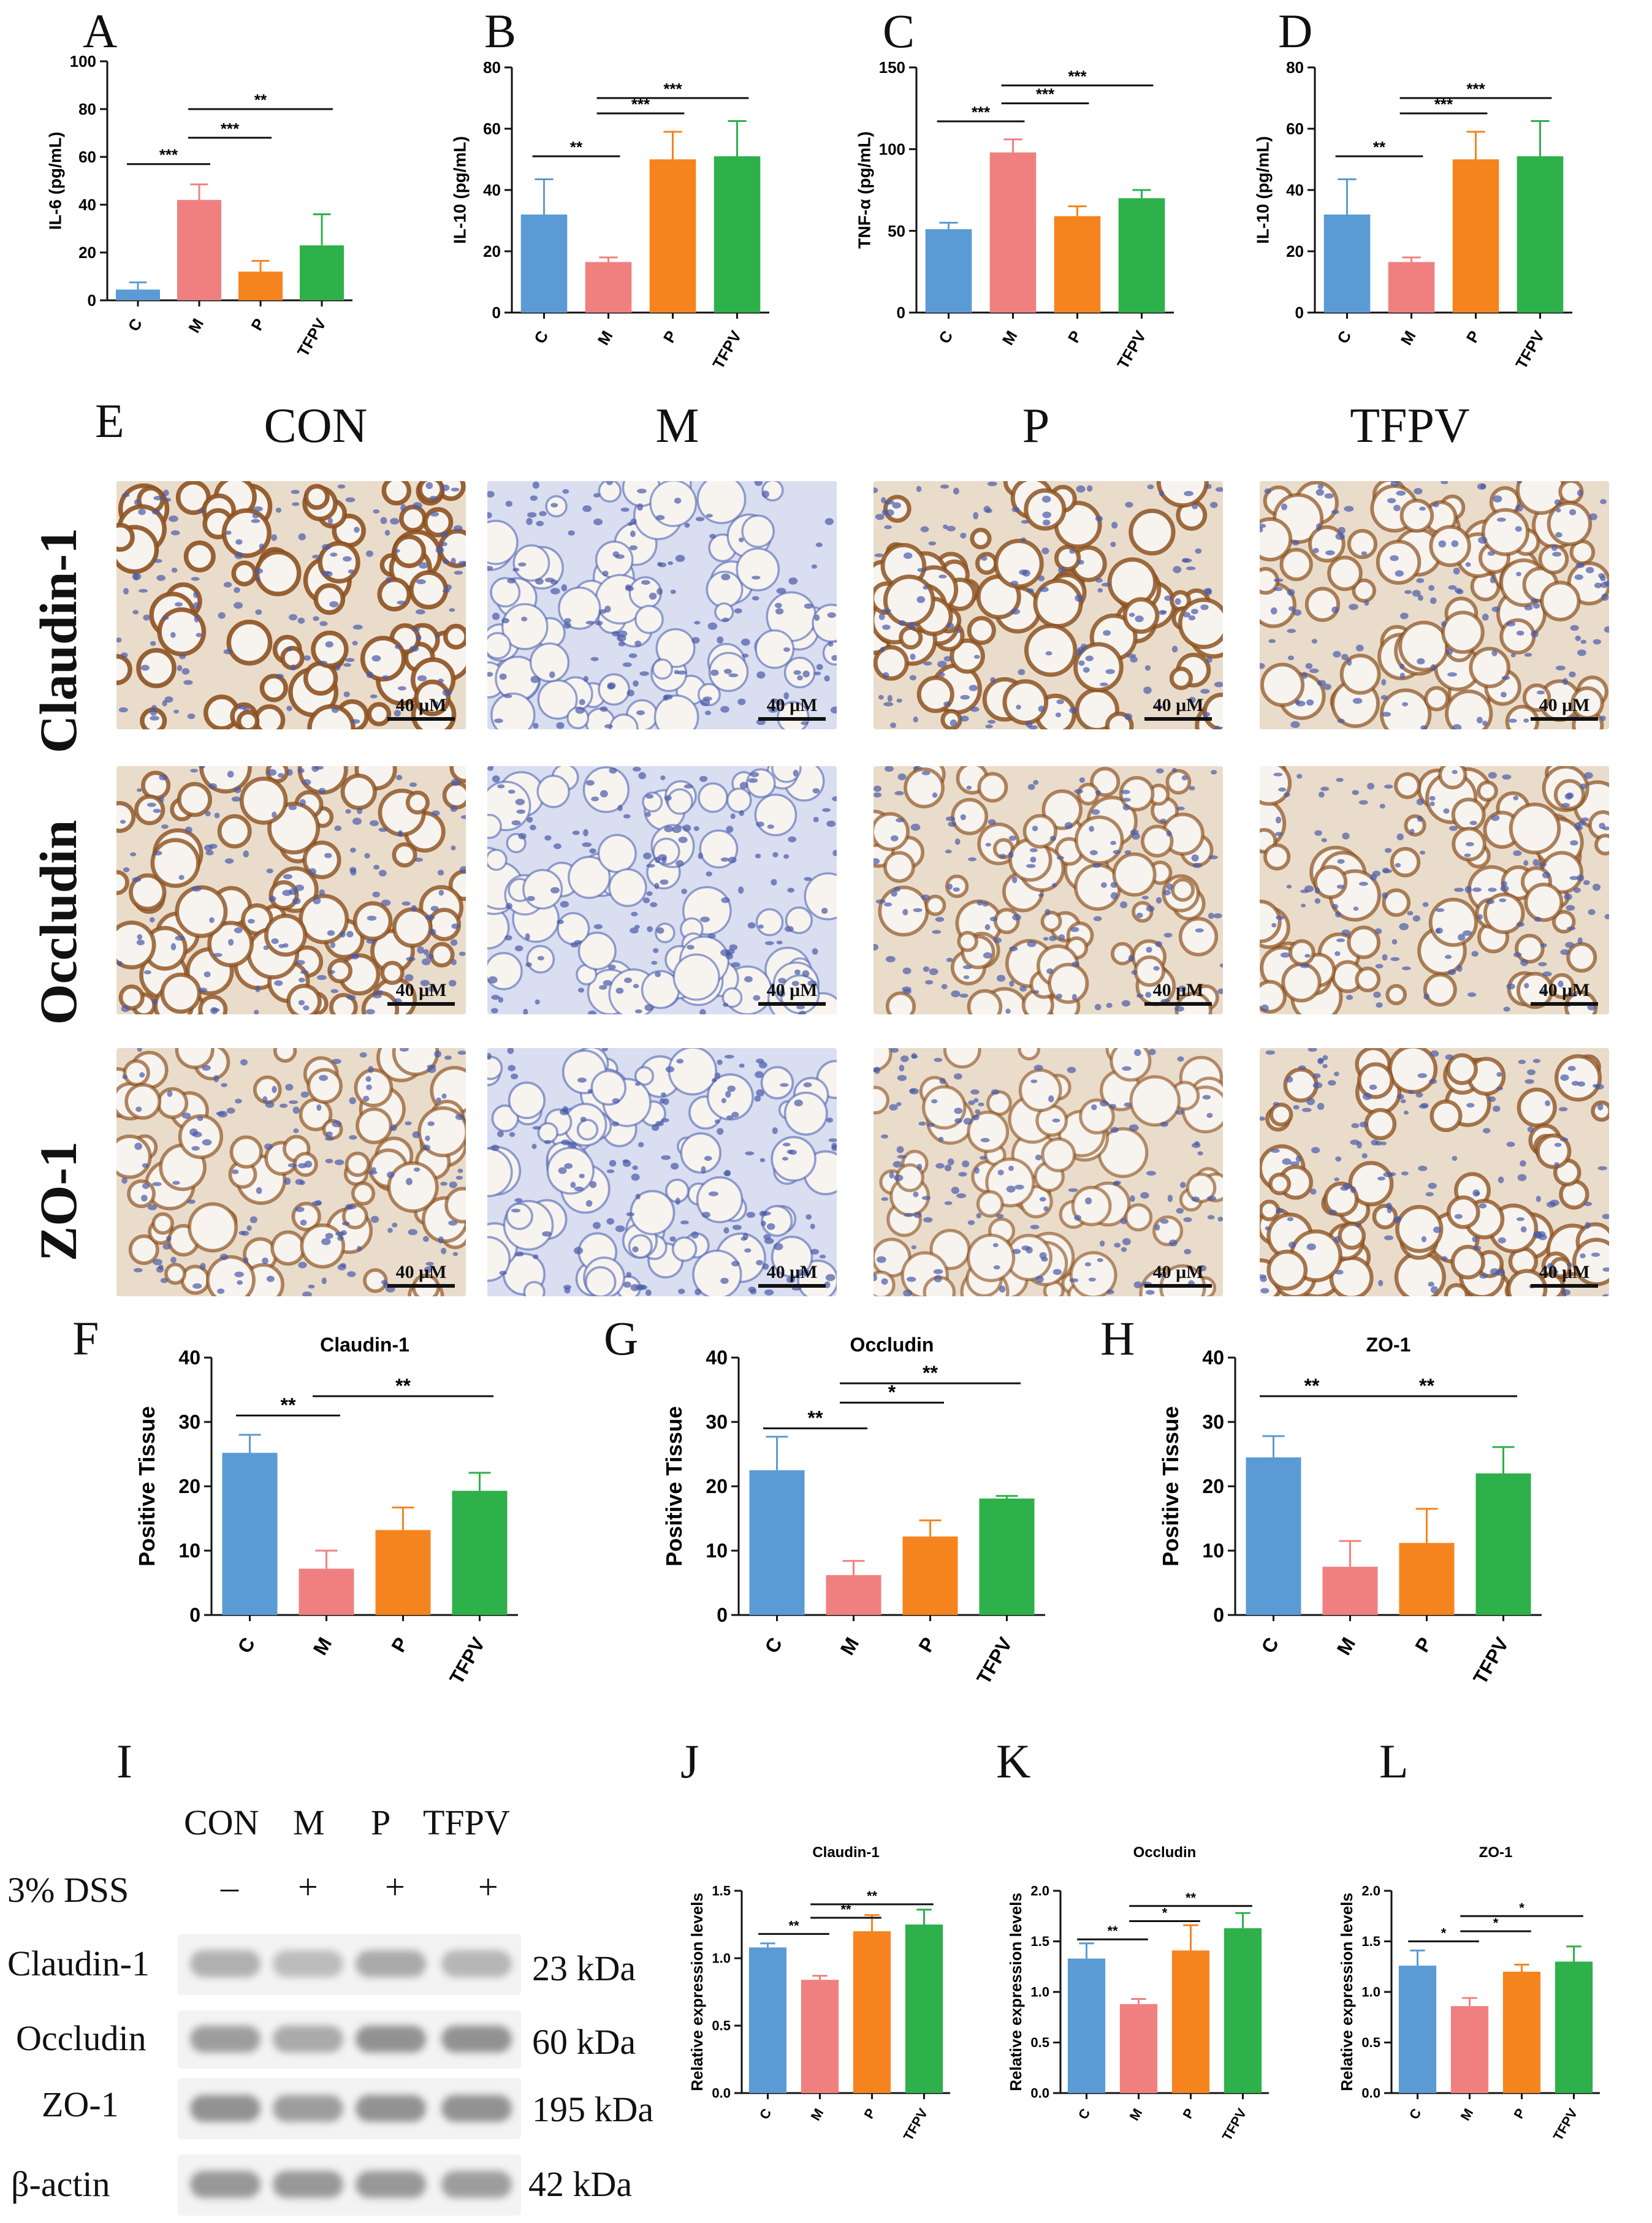  Describe the element at coordinates (492, 190) in the screenshot. I see `y-tick-label: 40` at that location.